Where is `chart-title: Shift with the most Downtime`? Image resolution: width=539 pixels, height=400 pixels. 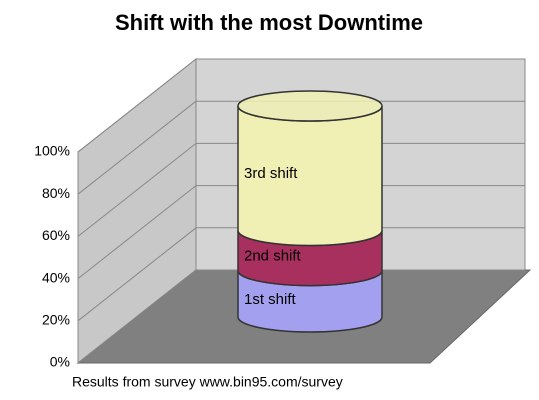 chart-title: Shift with the most Downtime is located at coordinates (269, 22).